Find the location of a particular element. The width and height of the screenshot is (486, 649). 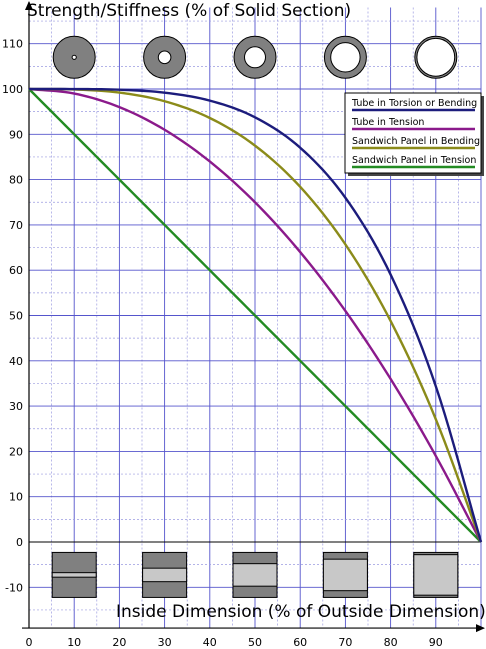

y-tick-label: -10 is located at coordinates (14, 587).